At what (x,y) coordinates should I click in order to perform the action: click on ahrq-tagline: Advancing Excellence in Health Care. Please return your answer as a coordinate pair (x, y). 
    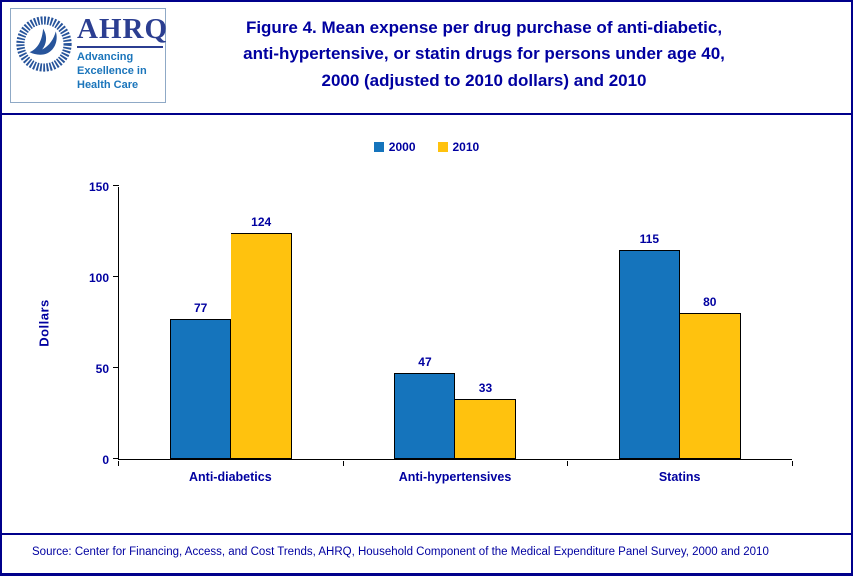
    Looking at the image, I should click on (112, 71).